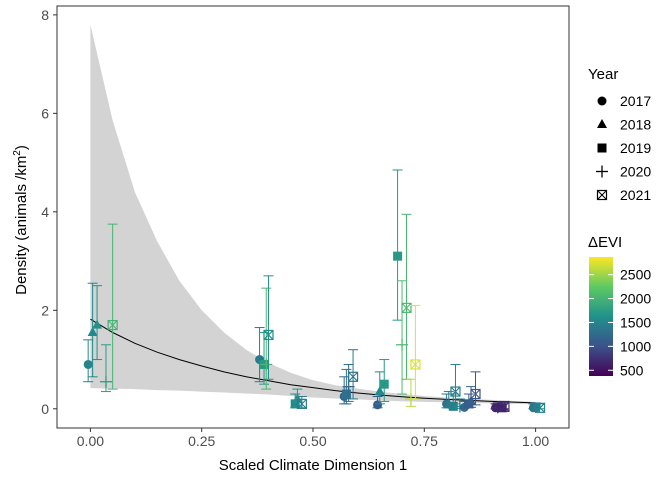 The width and height of the screenshot is (672, 480). Describe the element at coordinates (201, 441) in the screenshot. I see `x-tick-label: 0.25` at that location.